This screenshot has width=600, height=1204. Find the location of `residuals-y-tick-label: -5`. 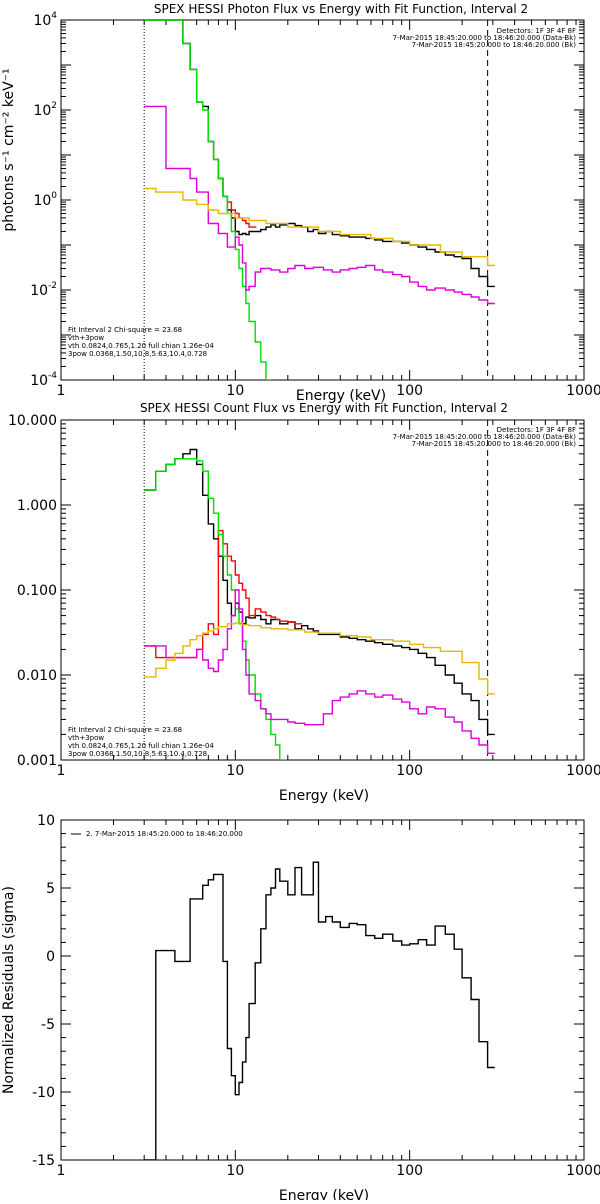

residuals-y-tick-label: -5 is located at coordinates (48, 1025).